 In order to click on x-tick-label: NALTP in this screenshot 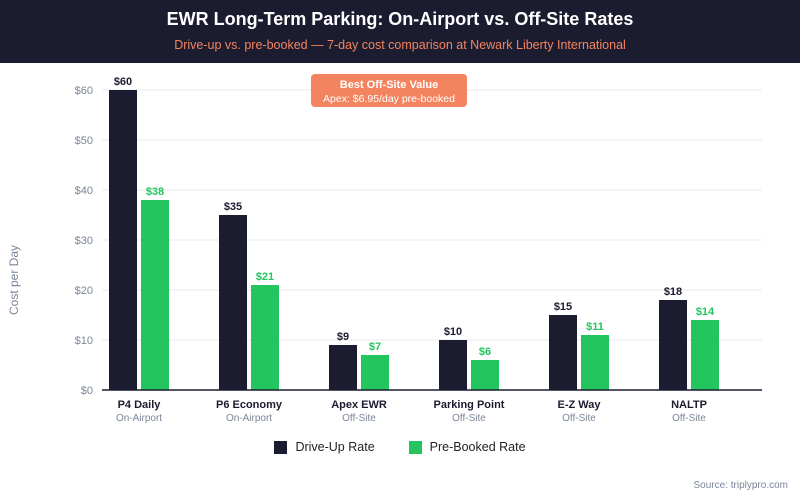, I will do `click(689, 405)`.